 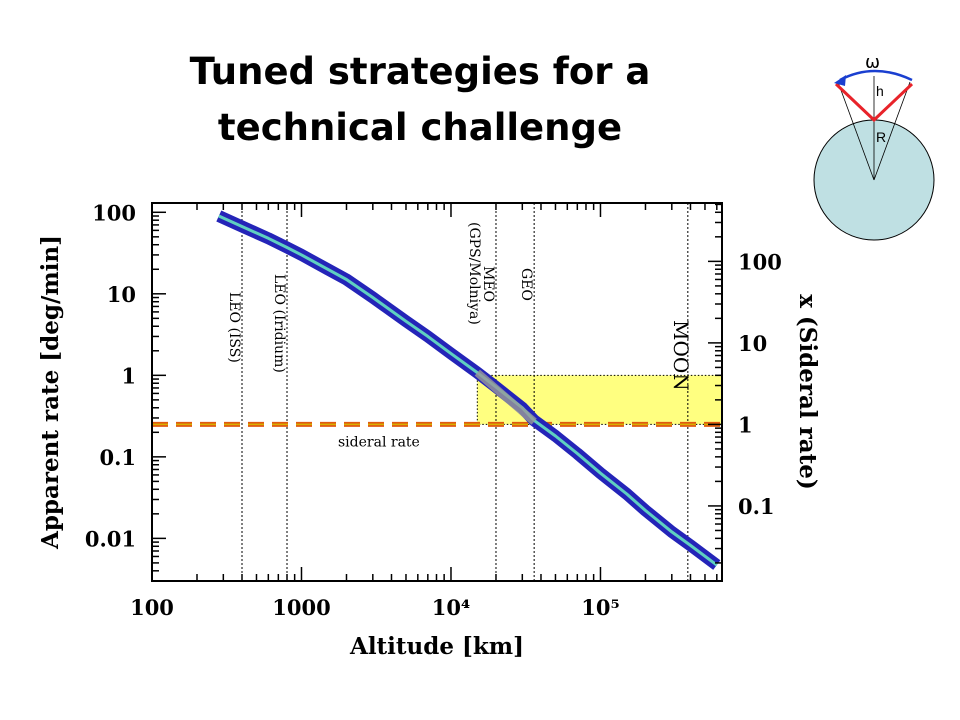 What do you see at coordinates (872, 62) in the screenshot?
I see `omega-label: ω` at bounding box center [872, 62].